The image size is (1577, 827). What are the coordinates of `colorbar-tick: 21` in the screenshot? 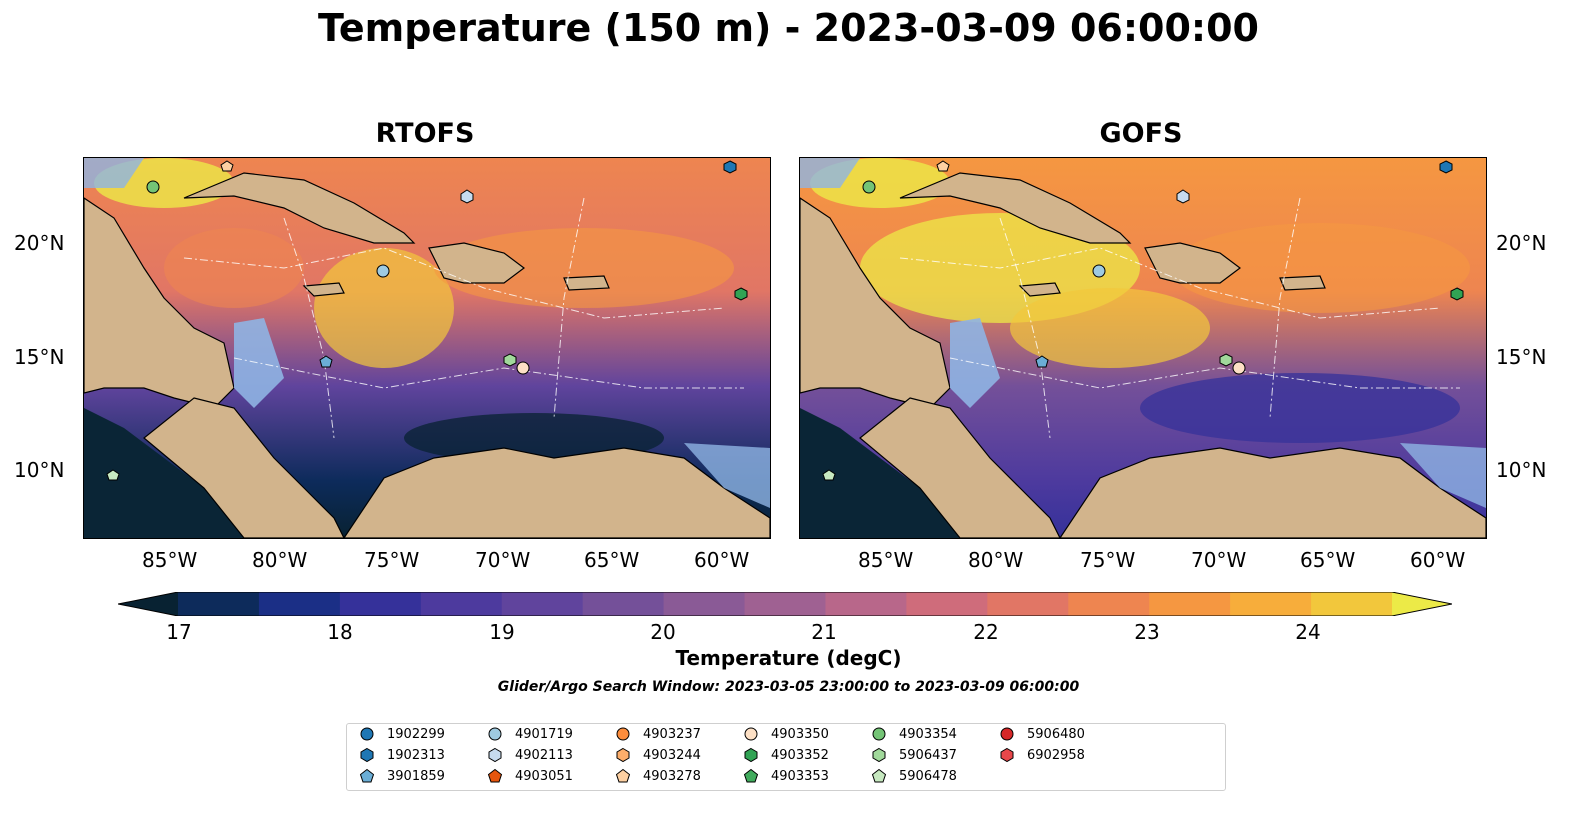 It's located at (824, 632).